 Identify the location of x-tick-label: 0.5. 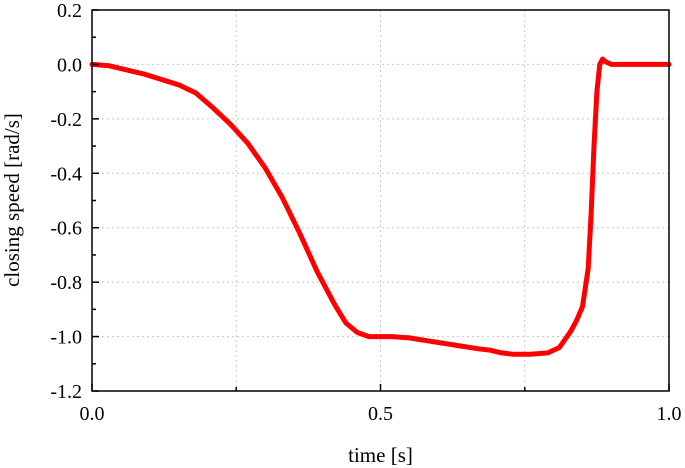
(380, 414).